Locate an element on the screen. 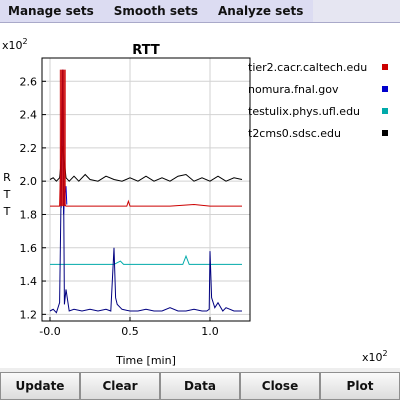 This screenshot has height=400, width=400. legend-label-1: nomura.fnal.gov is located at coordinates (293, 89).